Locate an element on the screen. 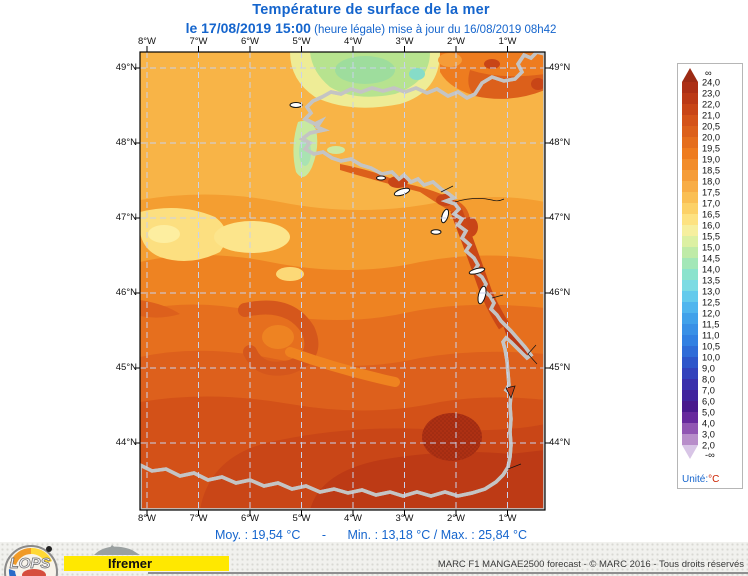 The height and width of the screenshot is (576, 748). unit-value: °C is located at coordinates (714, 479).